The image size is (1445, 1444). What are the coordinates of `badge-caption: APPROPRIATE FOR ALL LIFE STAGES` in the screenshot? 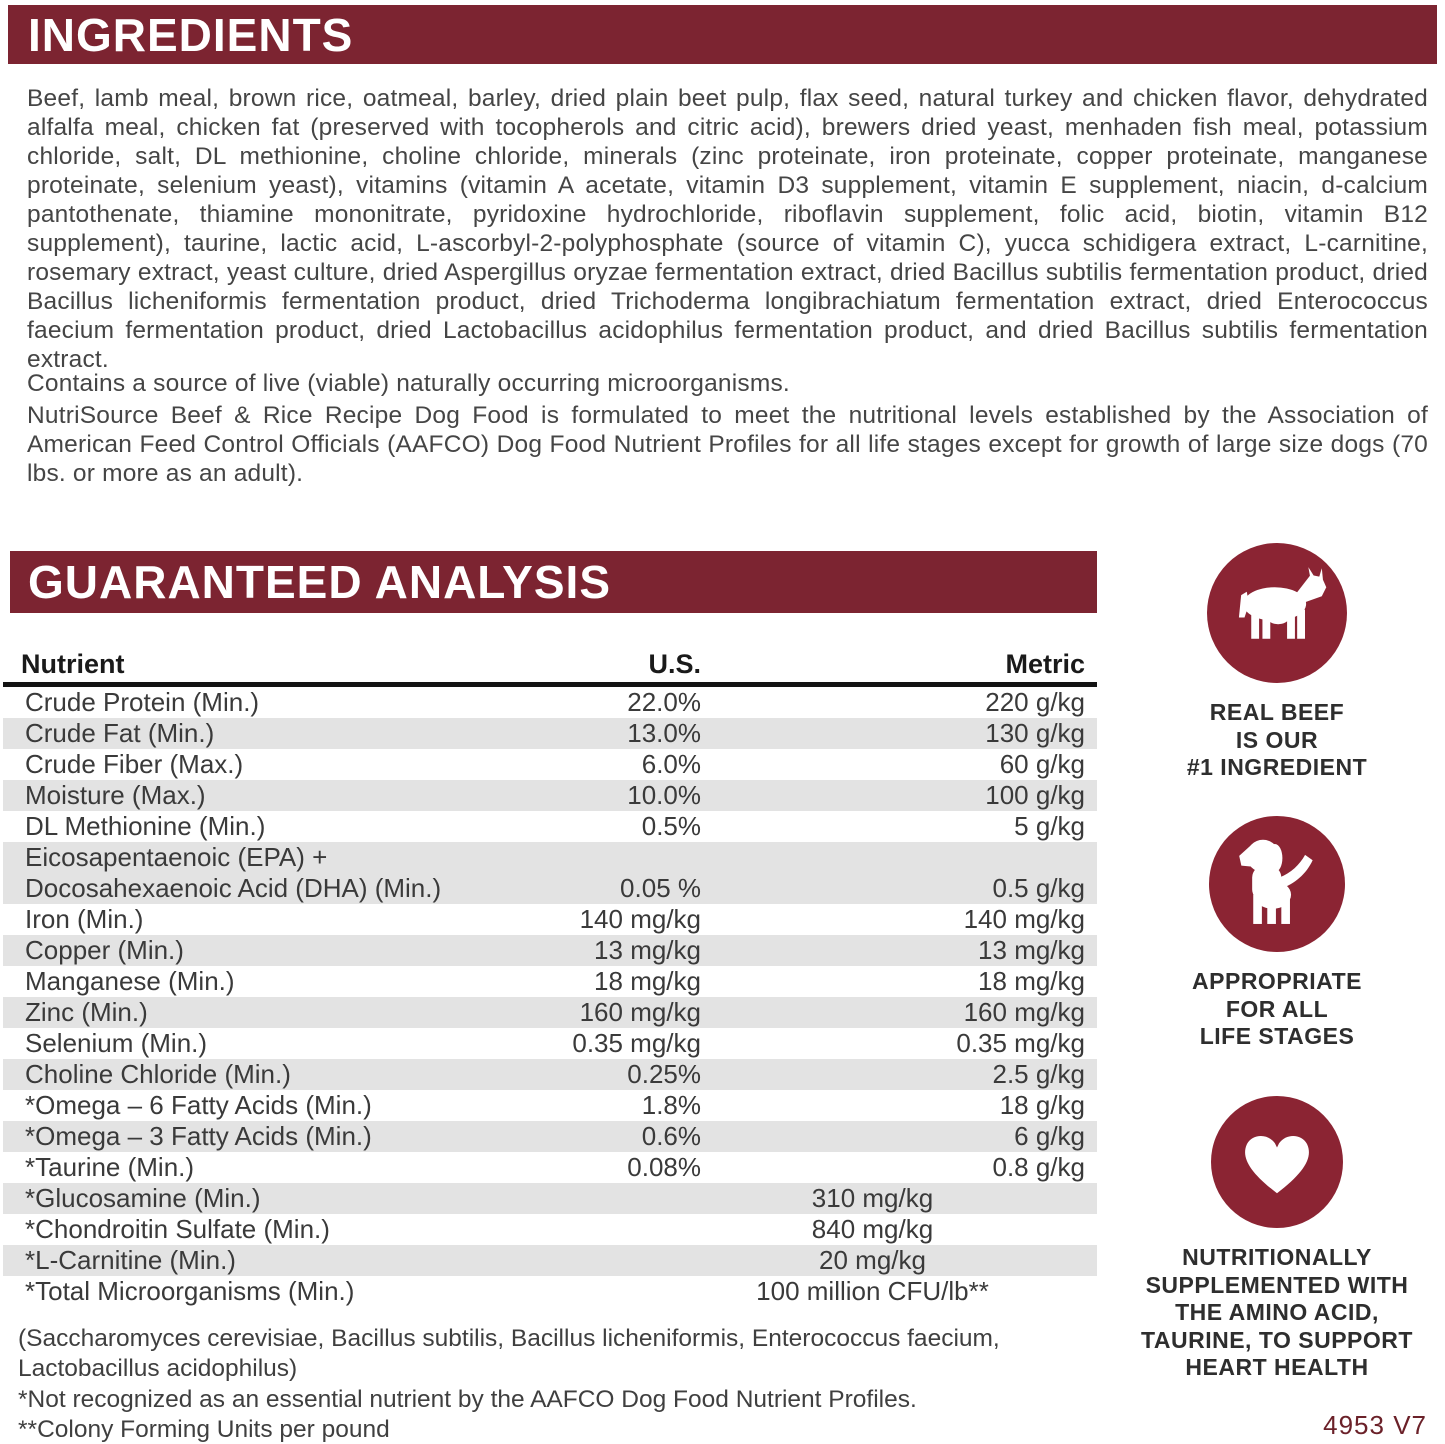 It's located at (1277, 1009).